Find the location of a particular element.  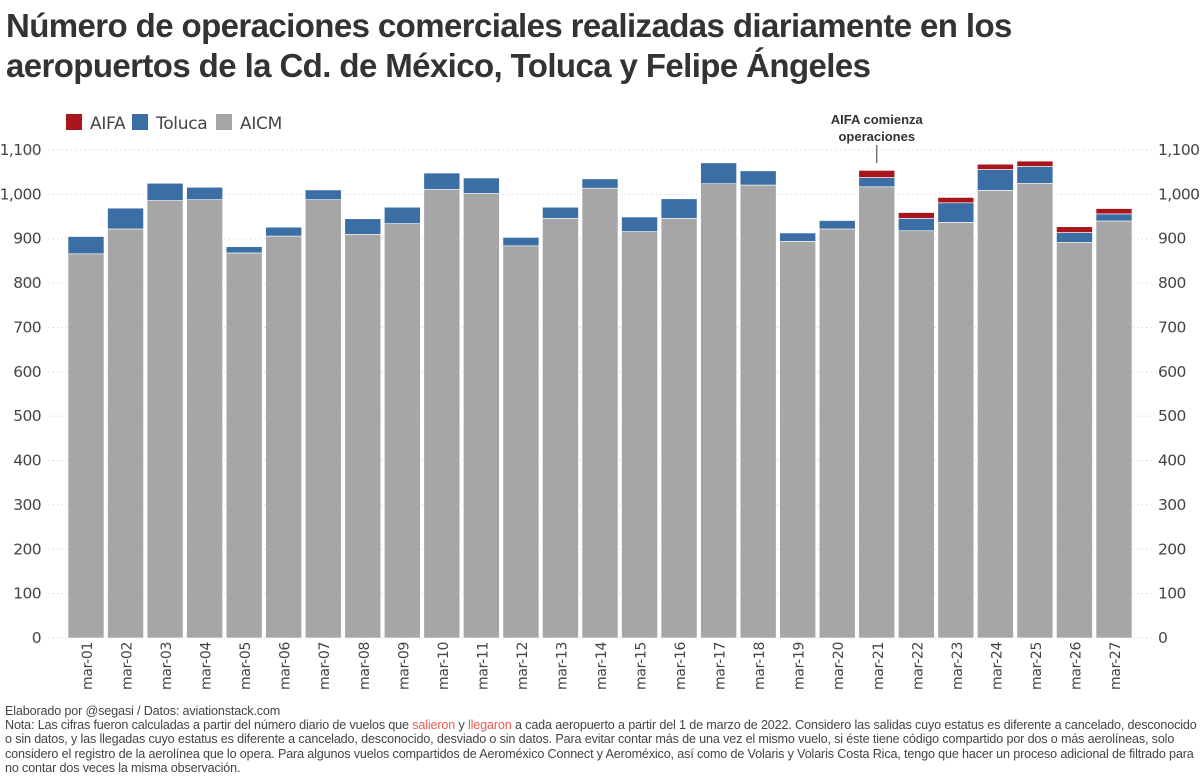

y-tick-label-left: 800 is located at coordinates (27, 283).